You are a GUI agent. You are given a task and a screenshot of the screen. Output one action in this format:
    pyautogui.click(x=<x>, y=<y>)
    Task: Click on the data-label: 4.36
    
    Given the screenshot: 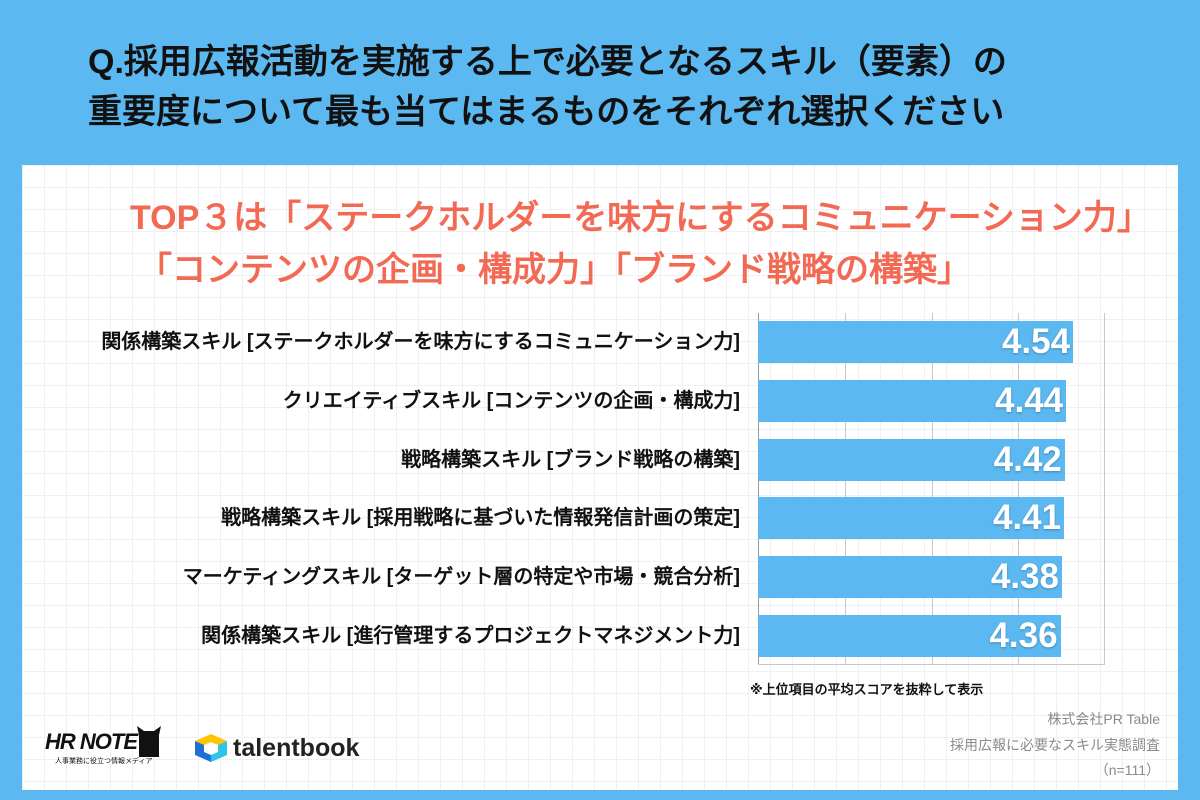 What is the action you would take?
    pyautogui.click(x=1023, y=635)
    